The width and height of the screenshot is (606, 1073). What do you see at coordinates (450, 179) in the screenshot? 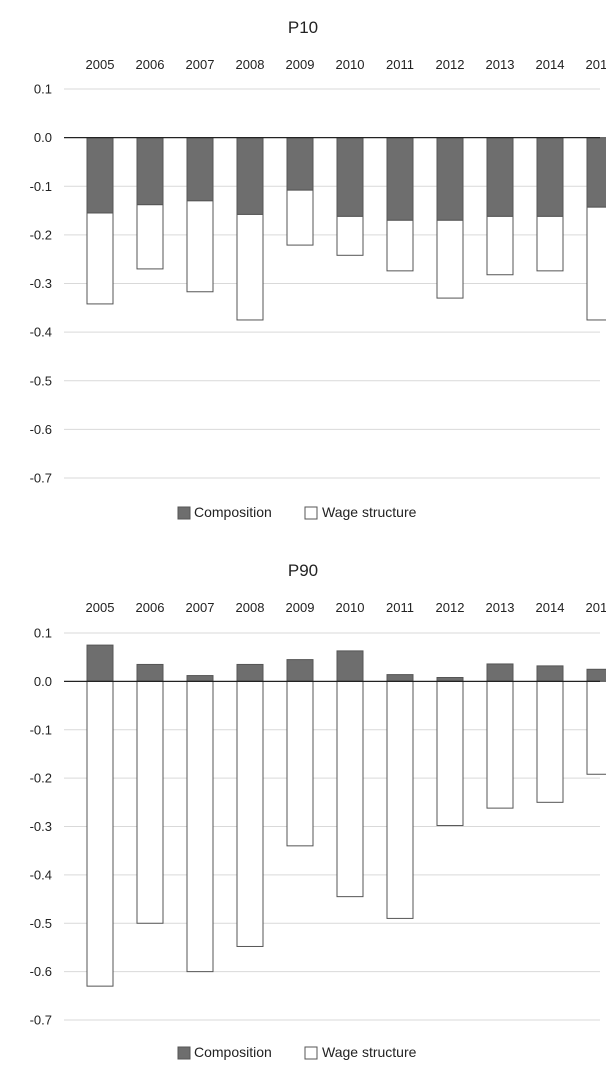
I see `bar-composition-2012` at bounding box center [450, 179].